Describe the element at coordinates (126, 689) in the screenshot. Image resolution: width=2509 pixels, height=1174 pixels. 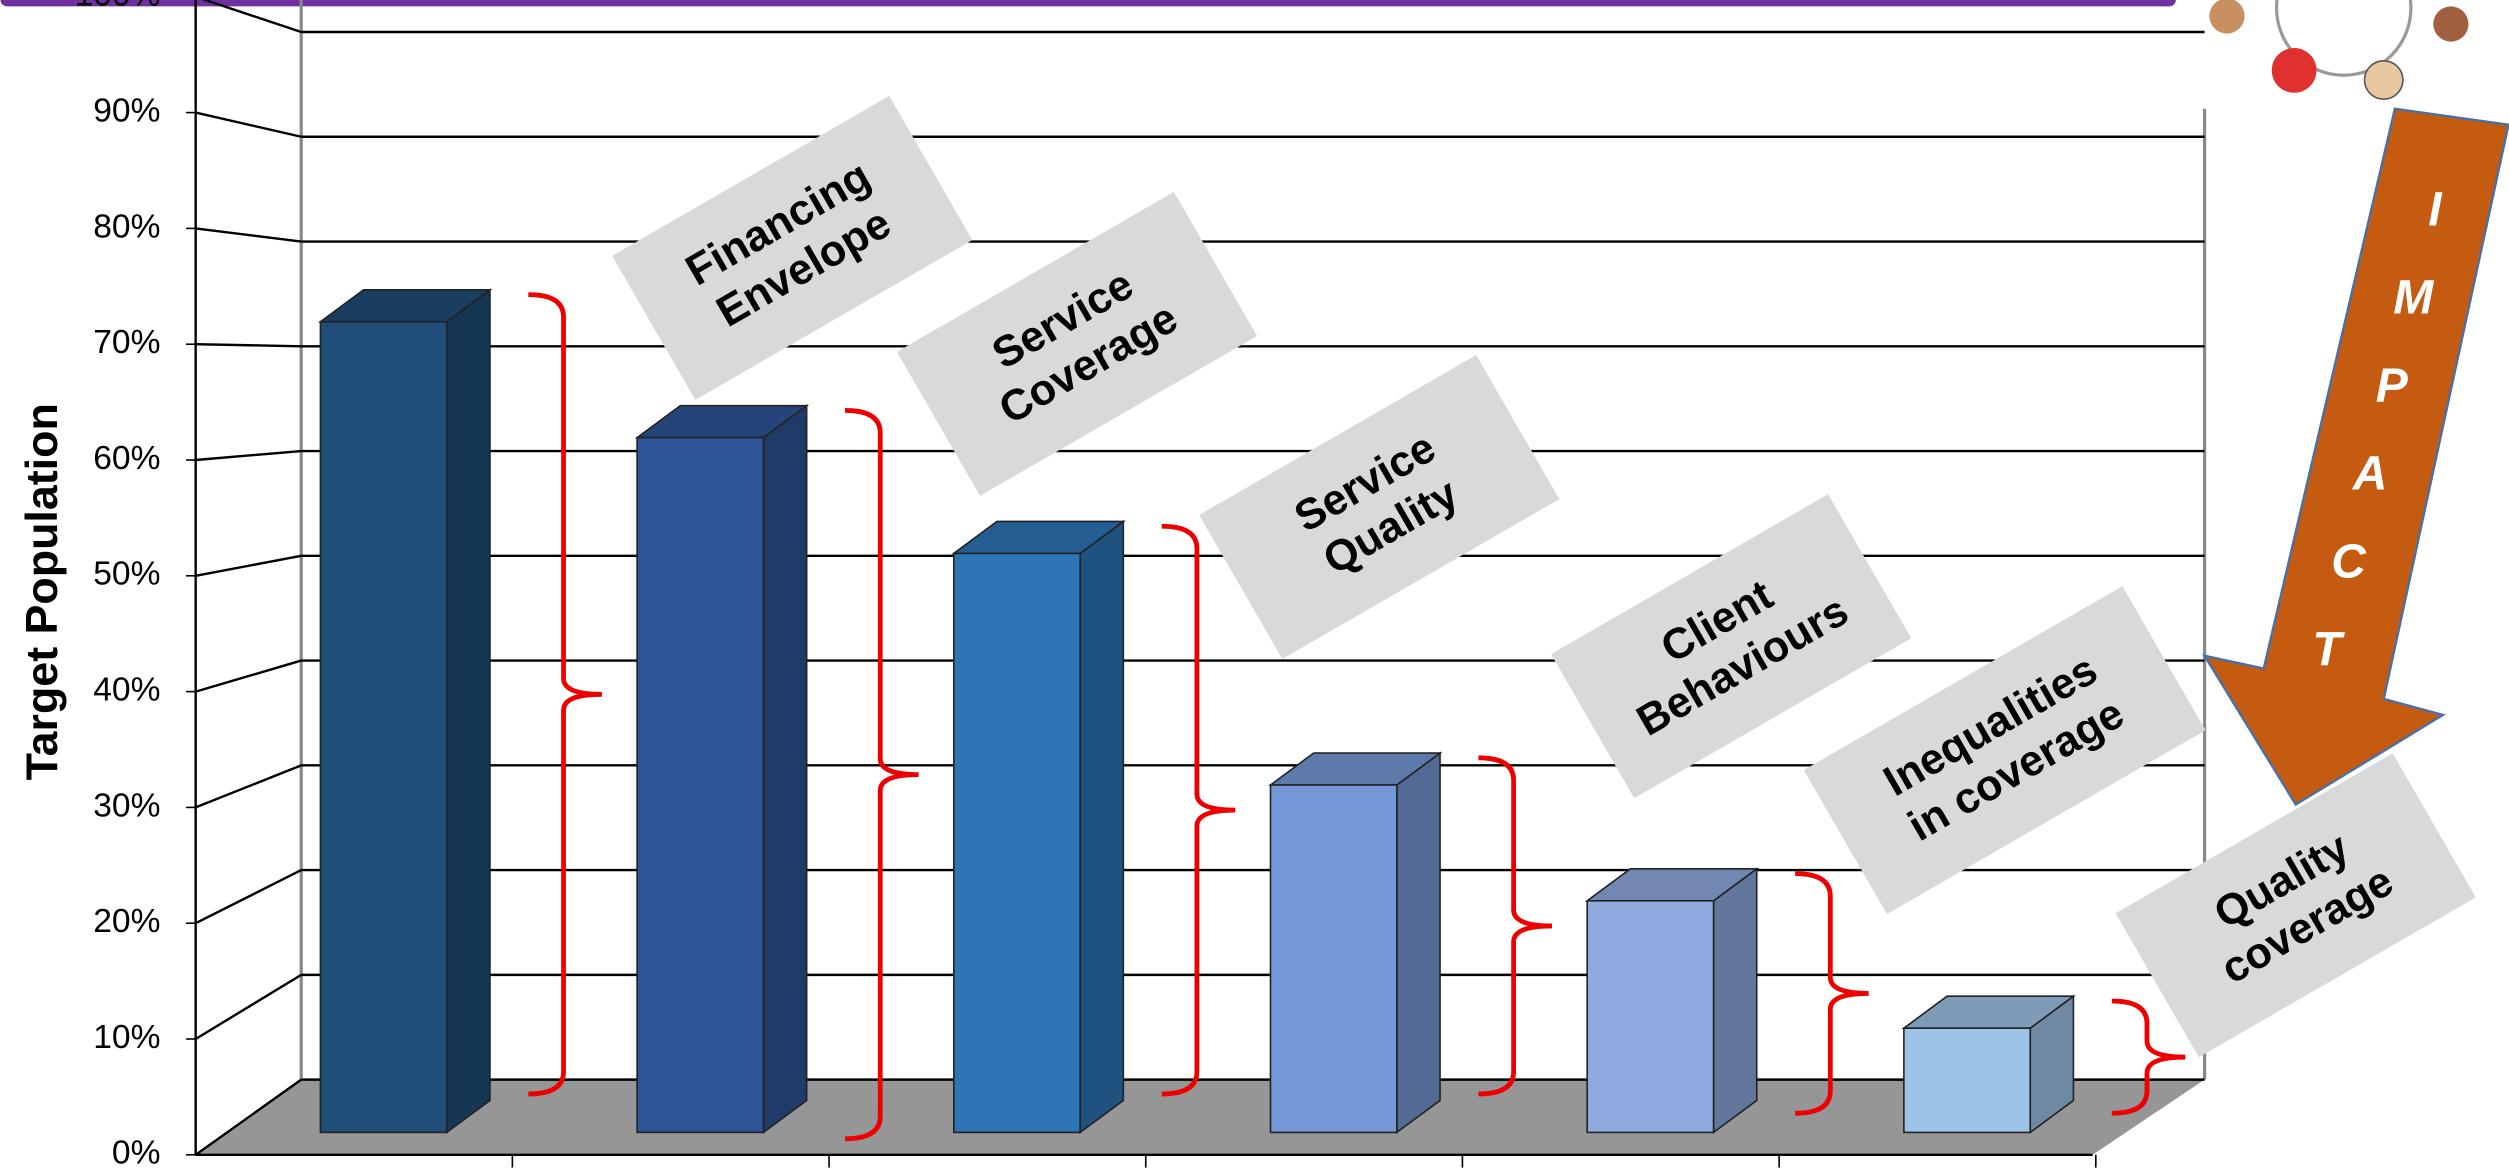
I see `y-tick-label: 40%` at that location.